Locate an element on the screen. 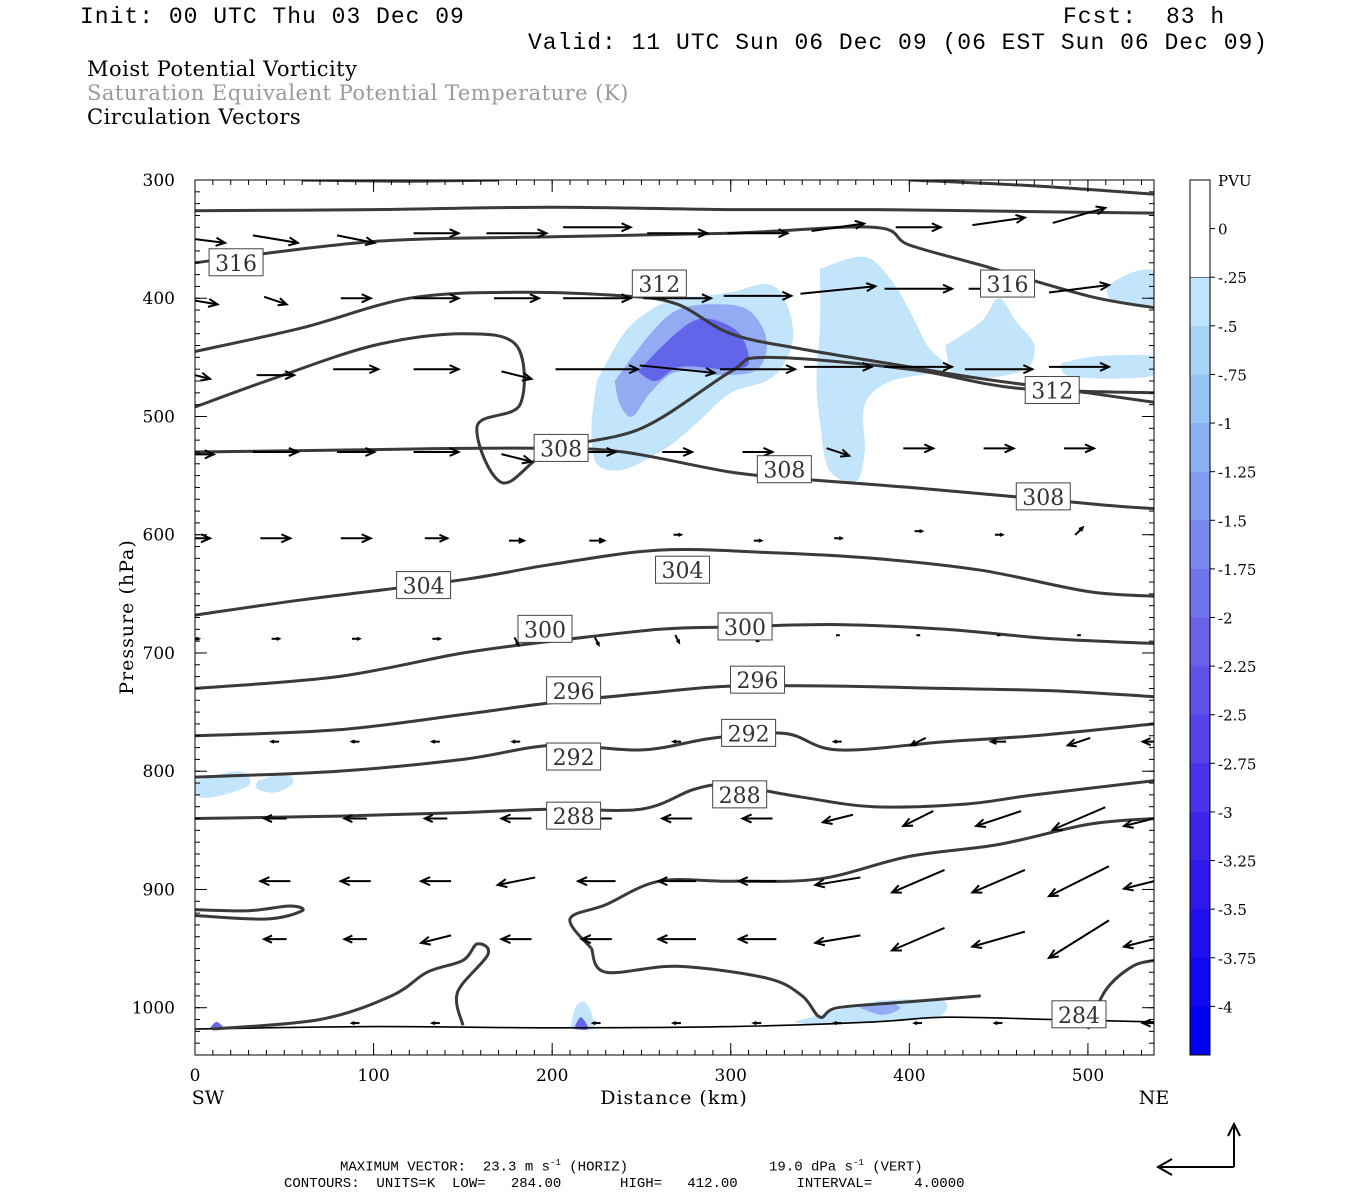  y-axis-title: Pressure (hPa) is located at coordinates (127, 617).